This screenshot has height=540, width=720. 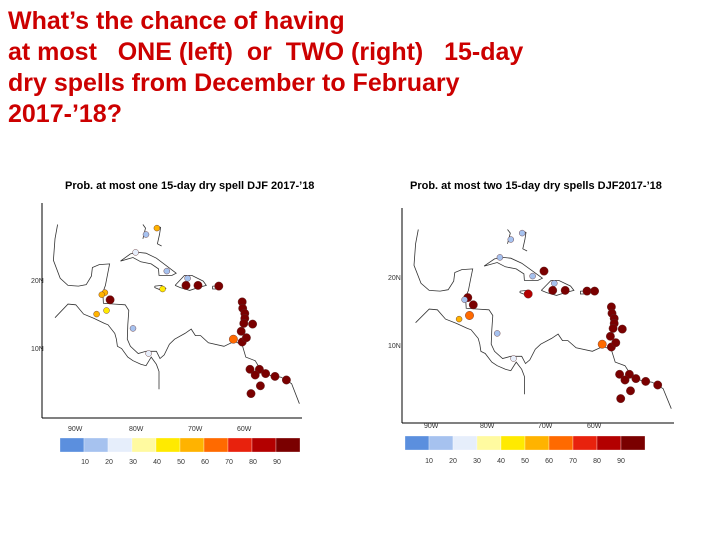 I want to click on title-line-4: 2017-’18?, so click(x=65, y=114).